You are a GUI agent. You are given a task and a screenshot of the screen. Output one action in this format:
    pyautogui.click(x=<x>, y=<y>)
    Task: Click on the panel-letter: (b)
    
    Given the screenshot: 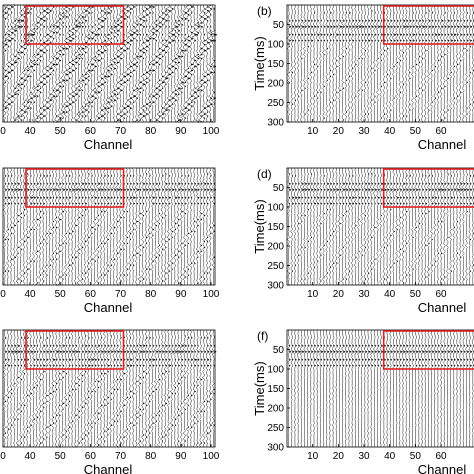 What is the action you would take?
    pyautogui.click(x=264, y=11)
    